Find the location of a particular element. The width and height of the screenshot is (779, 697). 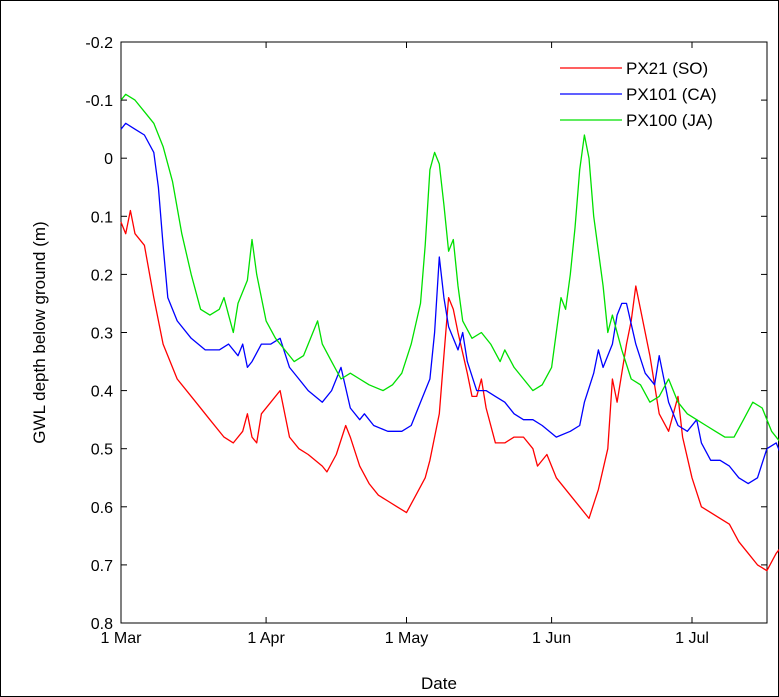

x-tick-label: 1 May is located at coordinates (407, 638).